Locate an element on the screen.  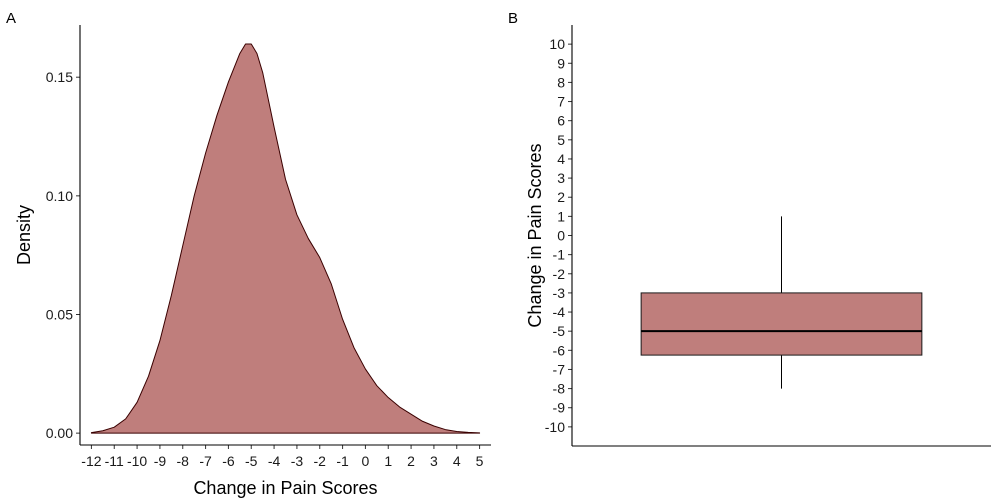
x-tick-label: -8 is located at coordinates (183, 461).